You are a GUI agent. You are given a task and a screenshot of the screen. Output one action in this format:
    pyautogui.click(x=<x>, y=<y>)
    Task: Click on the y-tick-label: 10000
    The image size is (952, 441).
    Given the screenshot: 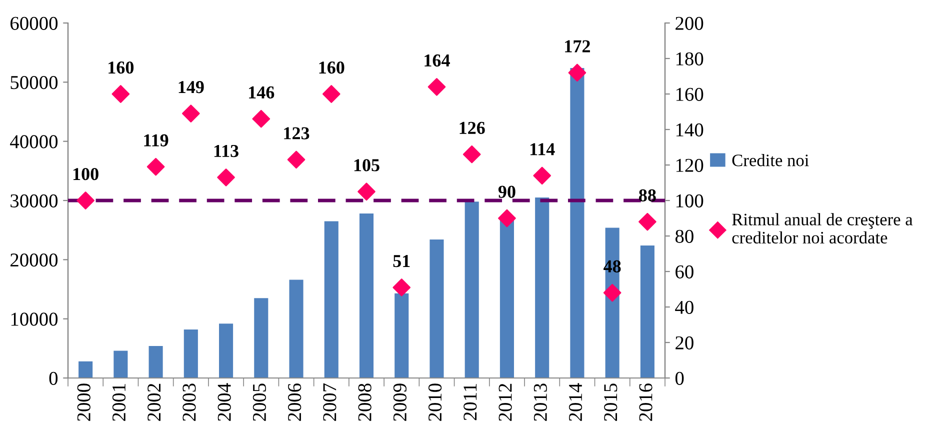 What is the action you would take?
    pyautogui.click(x=34, y=319)
    